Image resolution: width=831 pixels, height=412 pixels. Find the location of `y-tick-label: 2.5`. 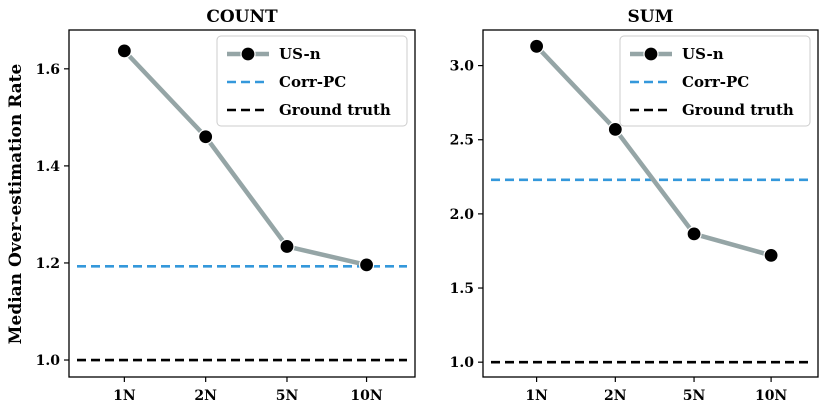

y-tick-label: 2.5 is located at coordinates (462, 141).